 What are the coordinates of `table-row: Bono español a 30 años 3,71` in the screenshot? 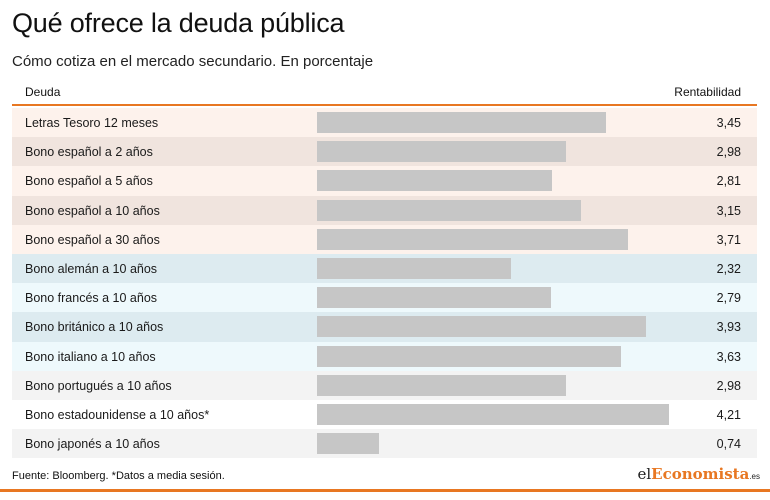 It's located at (384, 239).